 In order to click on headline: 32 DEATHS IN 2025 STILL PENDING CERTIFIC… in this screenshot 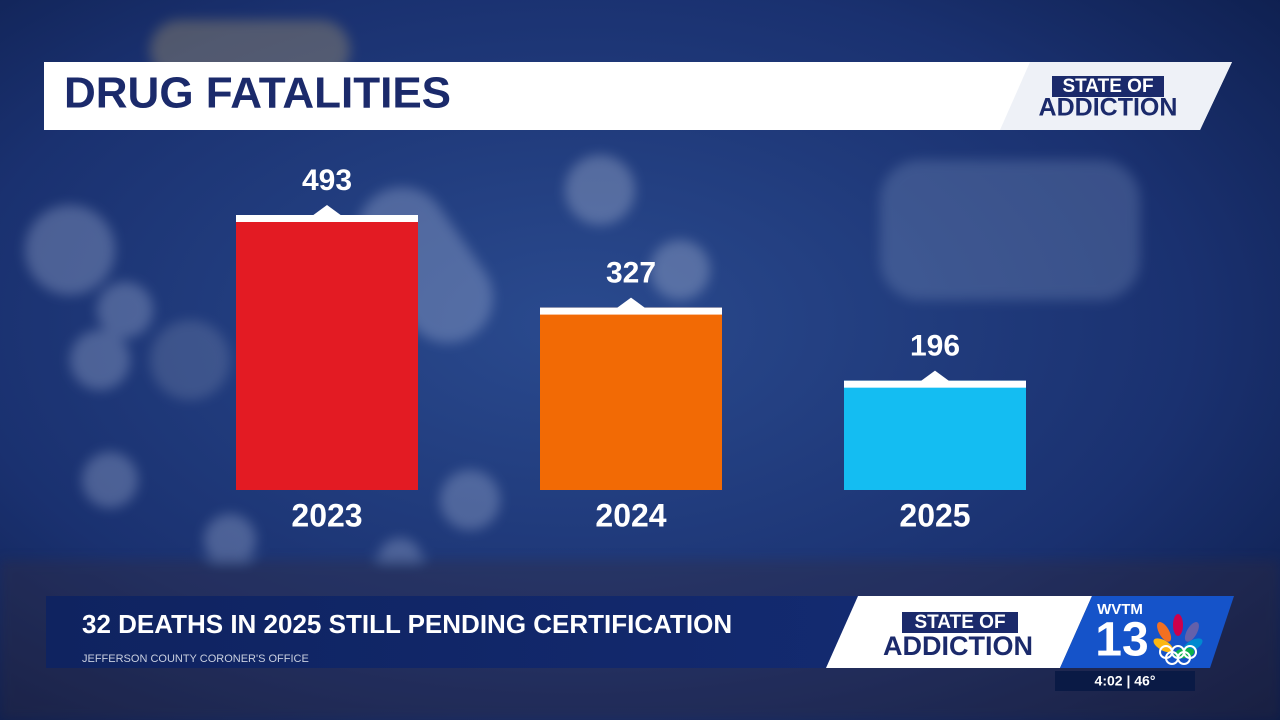, I will do `click(407, 624)`.